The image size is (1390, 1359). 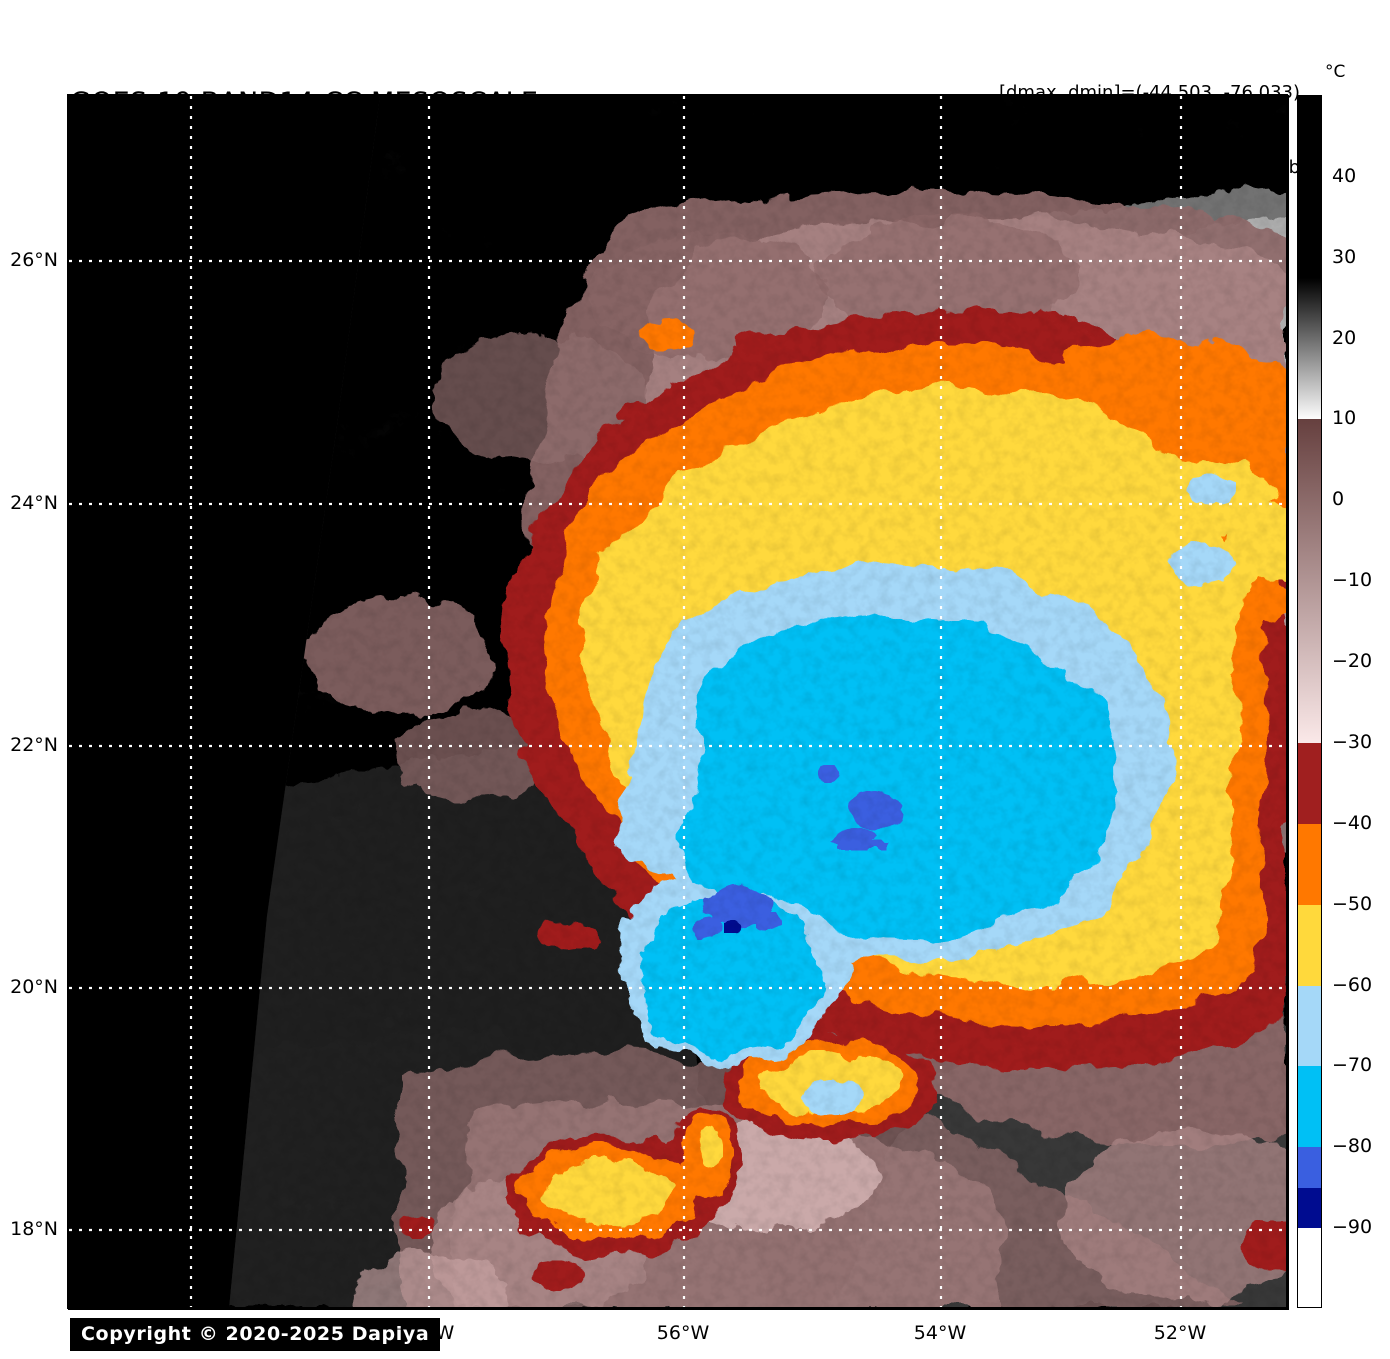 What do you see at coordinates (1335, 72) in the screenshot?
I see `colorbar-unit-label: °C` at bounding box center [1335, 72].